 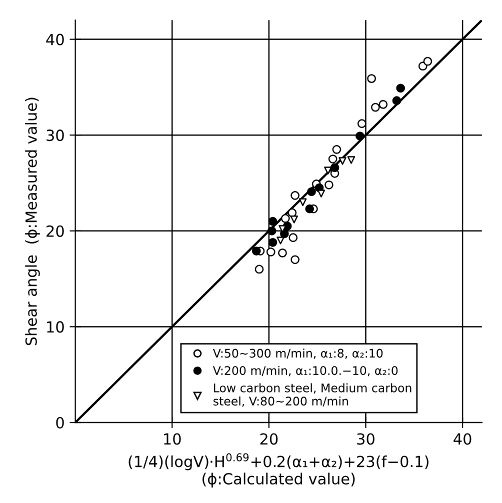 I want to click on y-tick-label: 20, so click(x=55, y=231).